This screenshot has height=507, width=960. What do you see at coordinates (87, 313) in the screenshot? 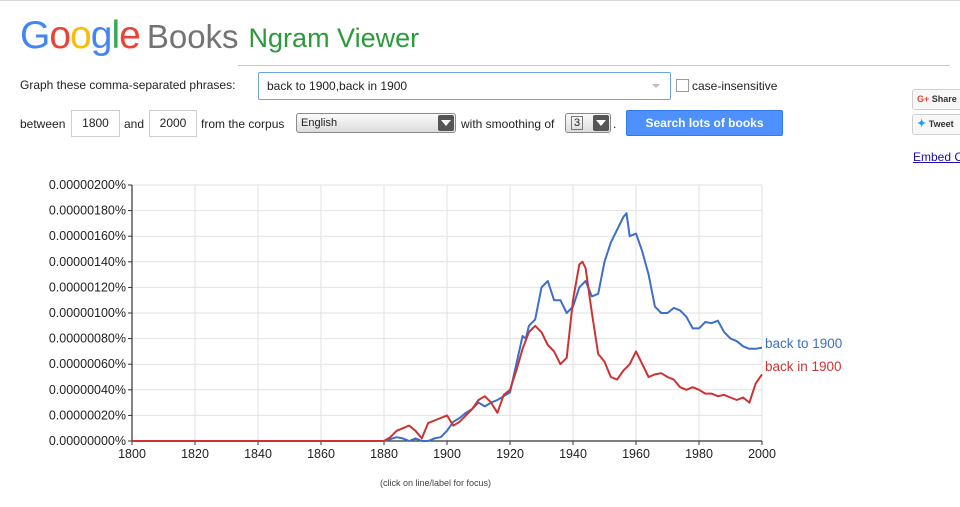
I see `y-tick-label: 0.00000100%` at bounding box center [87, 313].